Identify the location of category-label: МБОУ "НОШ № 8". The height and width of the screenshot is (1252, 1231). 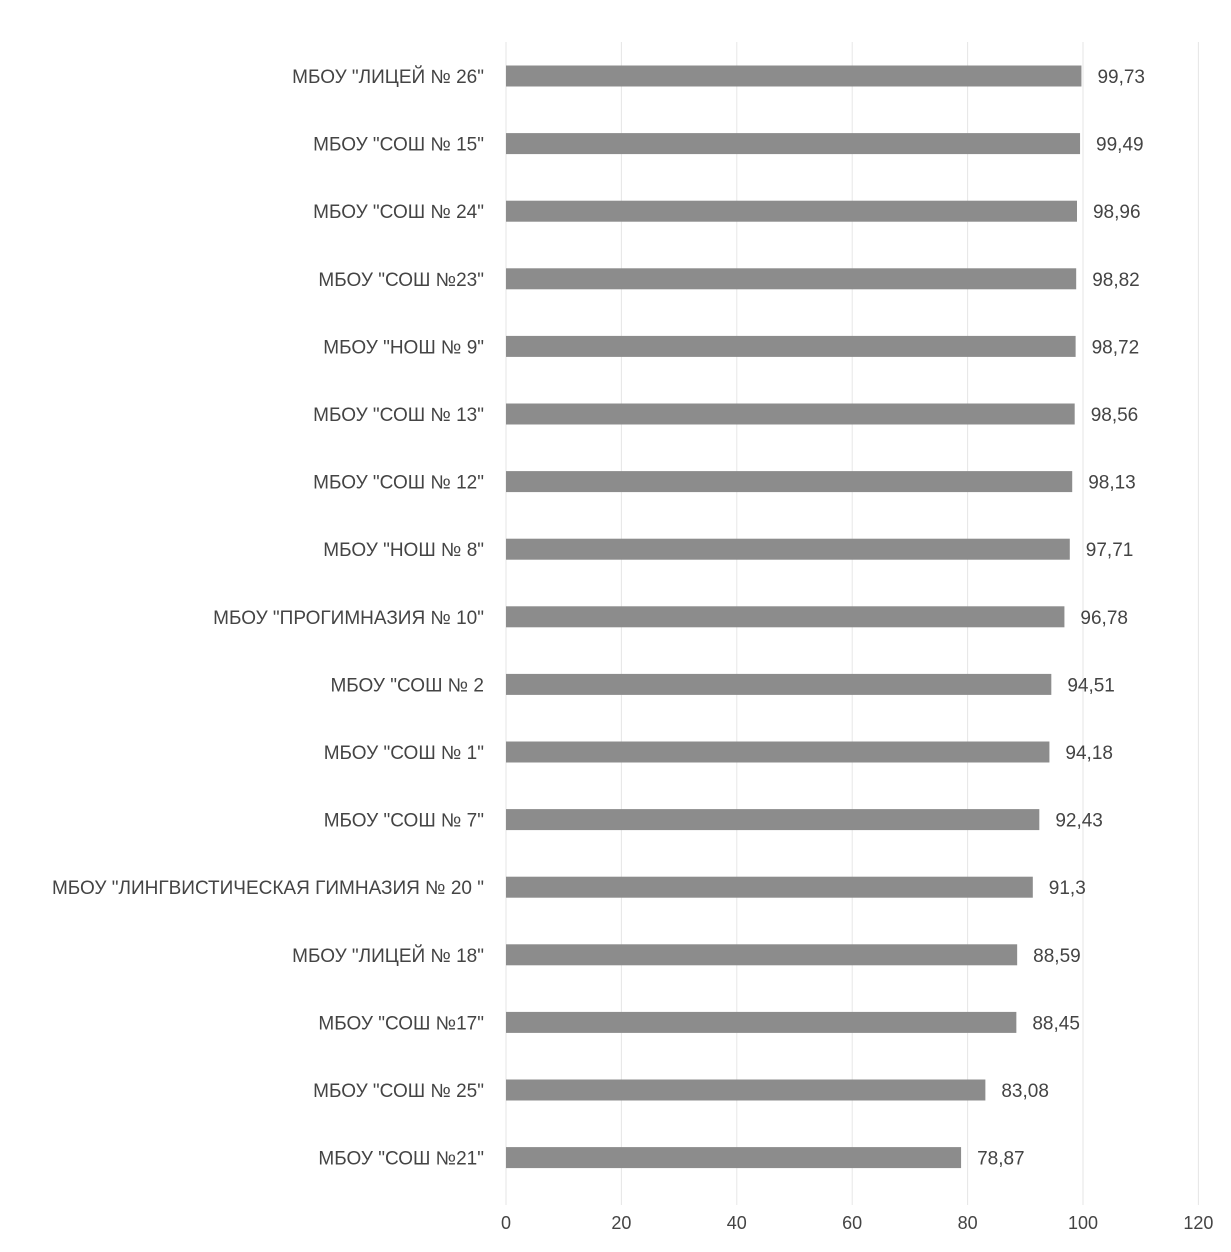
(403, 550).